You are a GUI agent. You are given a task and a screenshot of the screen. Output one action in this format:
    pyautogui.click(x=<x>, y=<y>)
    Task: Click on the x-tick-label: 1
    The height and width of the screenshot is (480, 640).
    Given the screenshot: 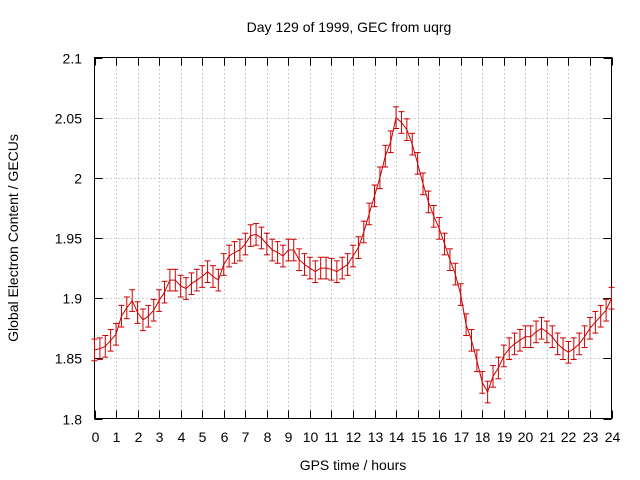 What is the action you would take?
    pyautogui.click(x=117, y=437)
    